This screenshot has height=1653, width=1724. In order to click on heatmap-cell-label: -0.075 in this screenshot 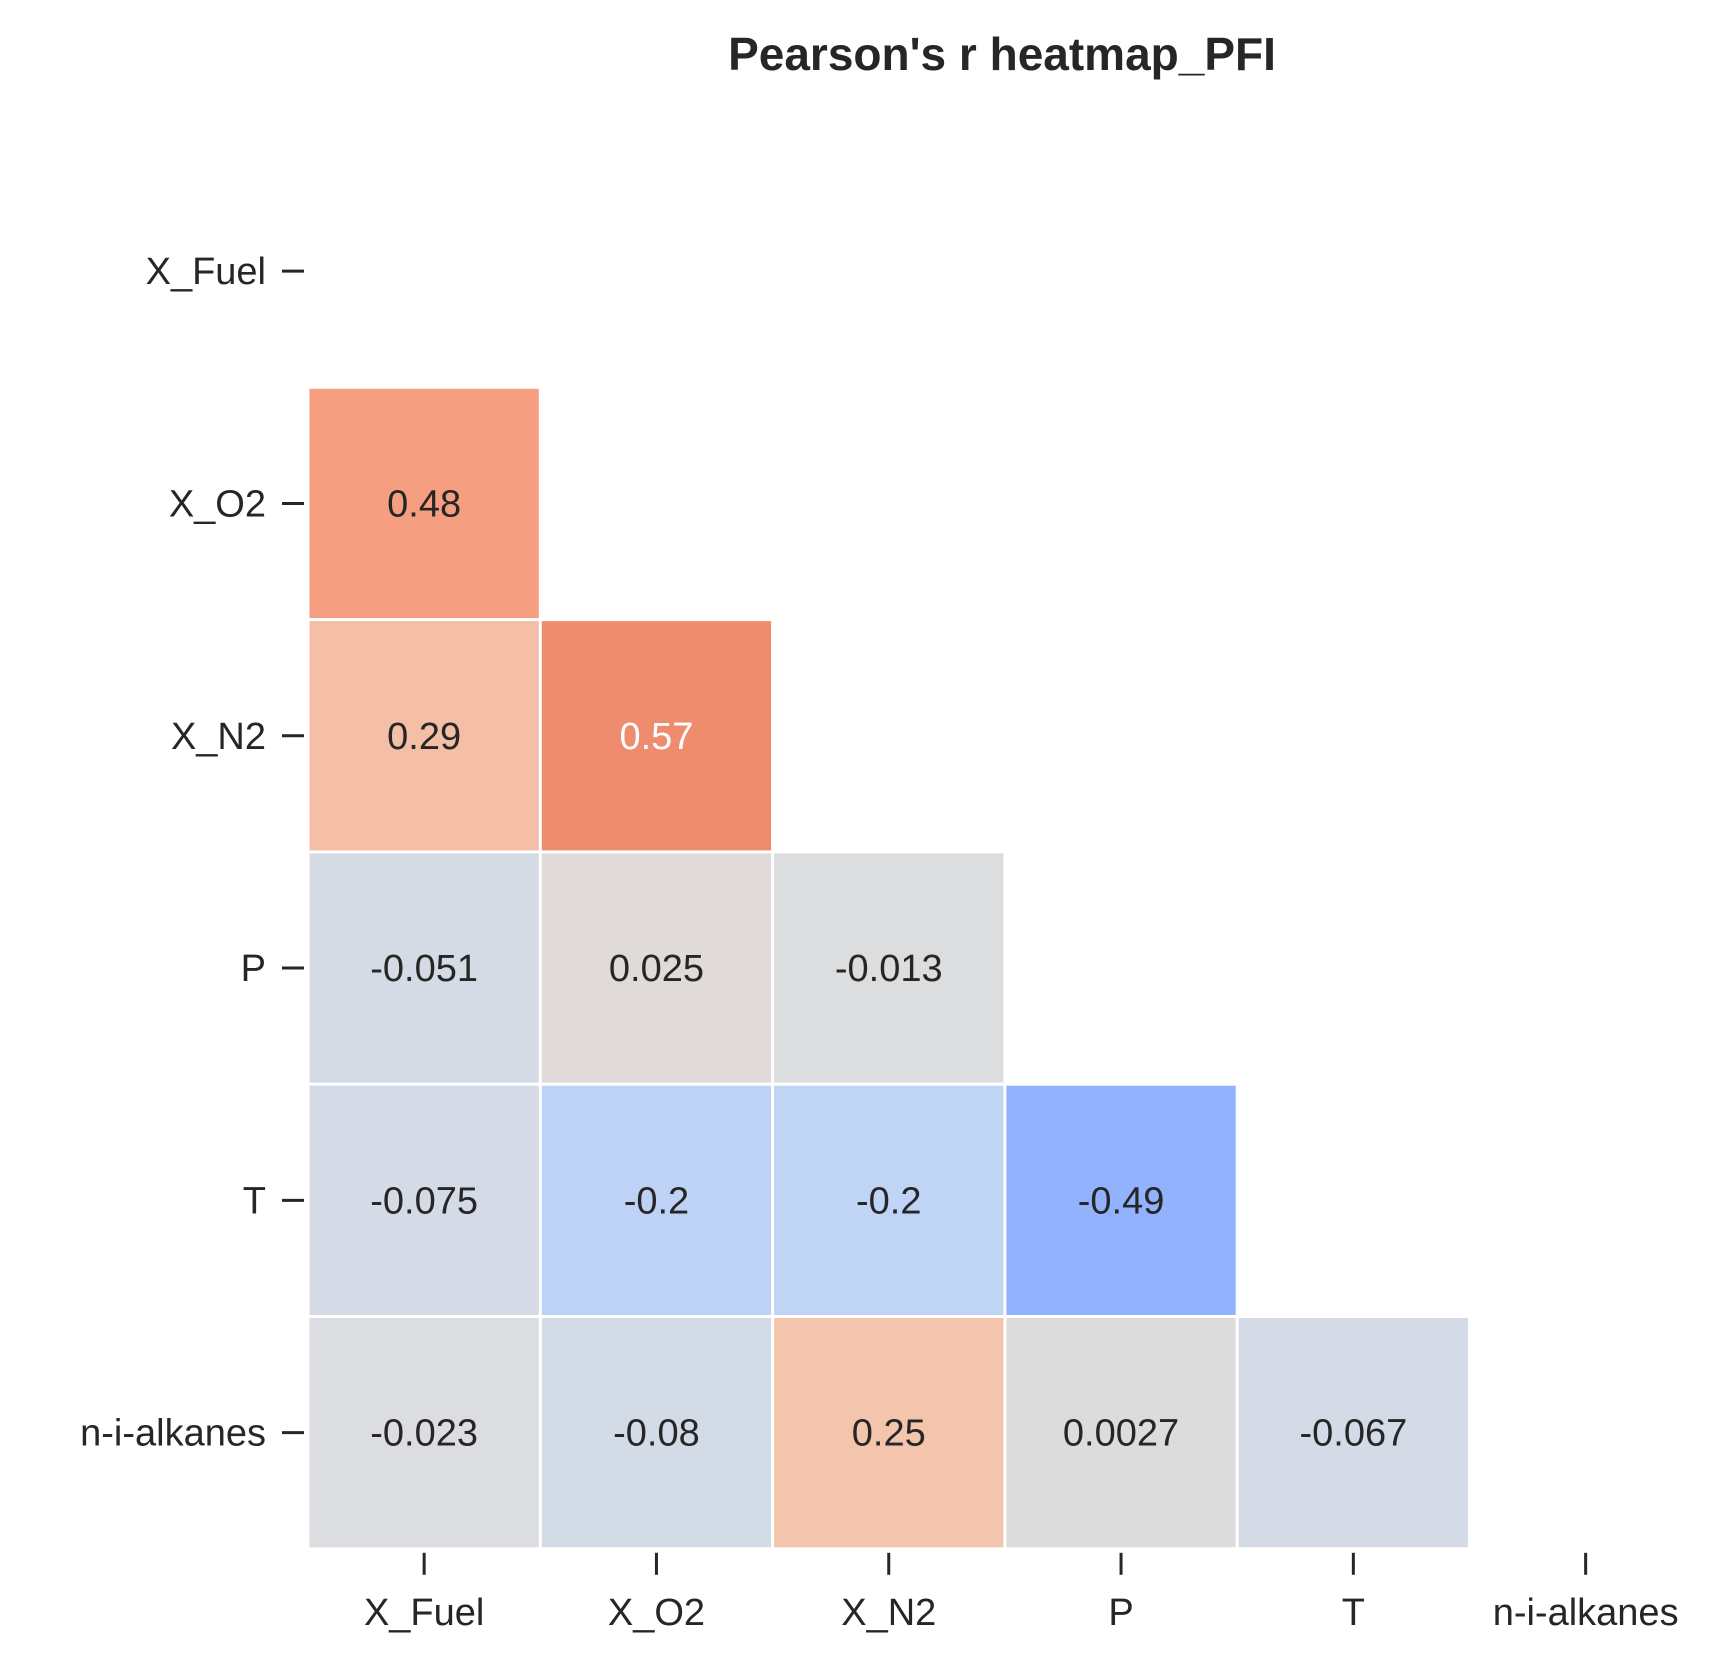, I will do `click(424, 1201)`.